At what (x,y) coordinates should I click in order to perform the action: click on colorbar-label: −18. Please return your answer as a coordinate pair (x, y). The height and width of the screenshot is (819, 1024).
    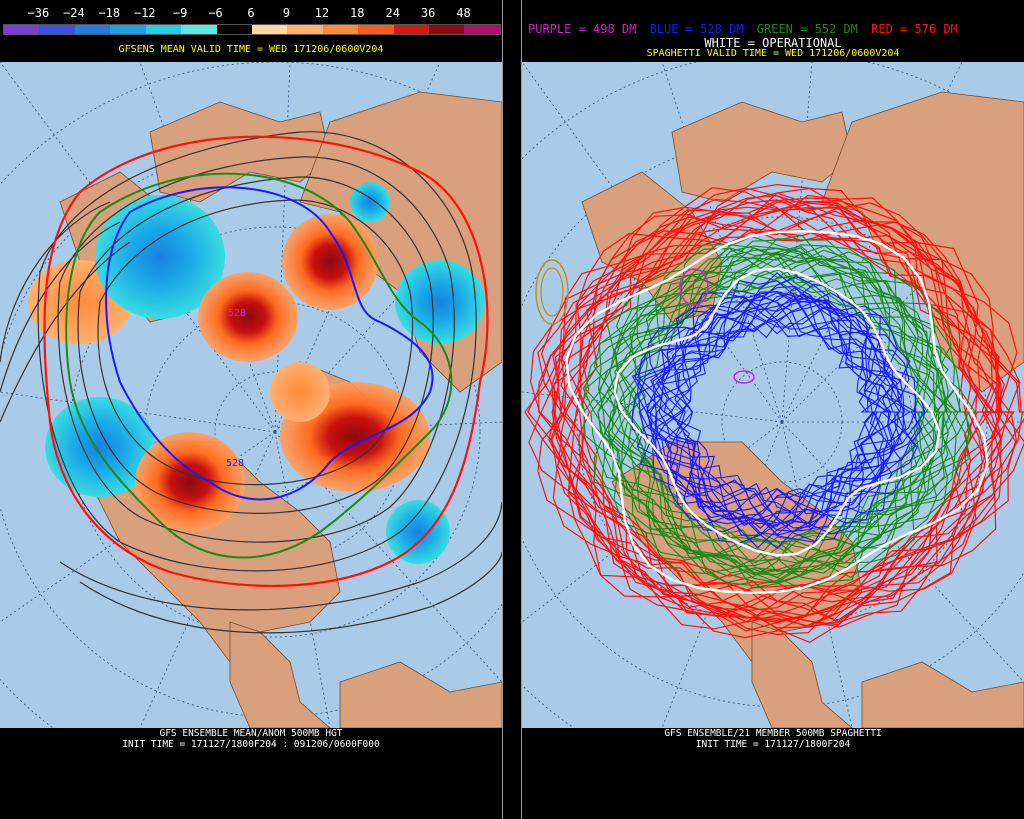
    Looking at the image, I should click on (109, 13).